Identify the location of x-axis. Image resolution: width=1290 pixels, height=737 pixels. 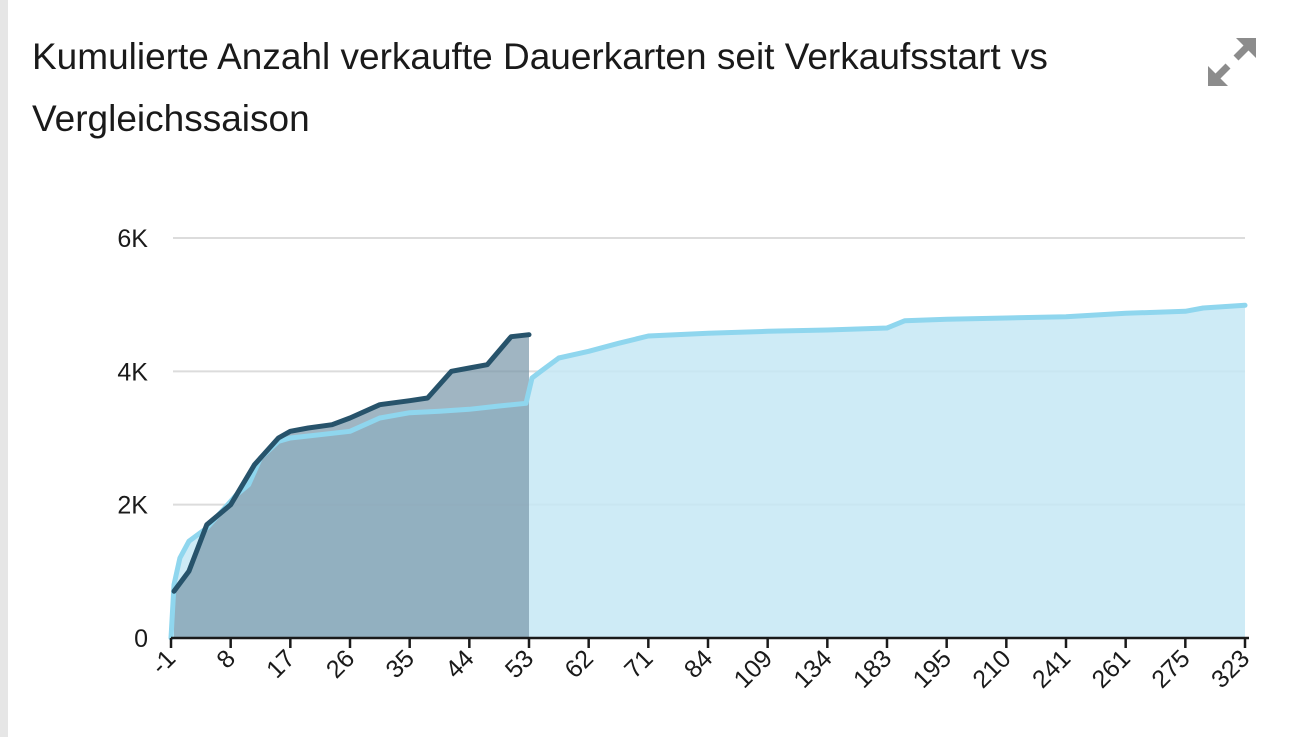
(709, 642).